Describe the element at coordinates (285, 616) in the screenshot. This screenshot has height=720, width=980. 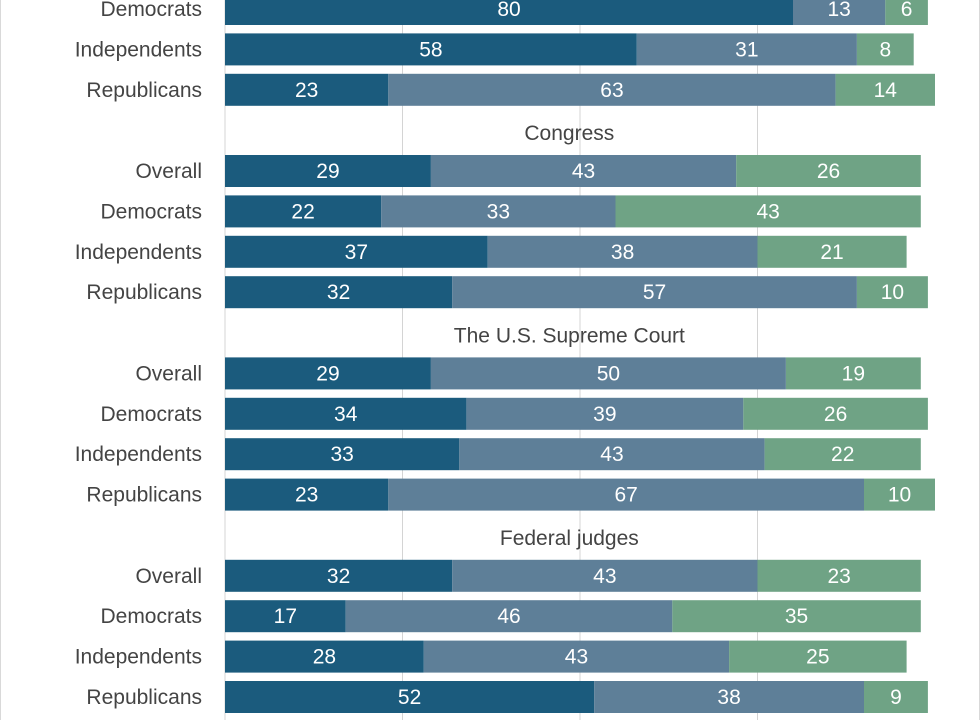
I see `value-label: 17` at that location.